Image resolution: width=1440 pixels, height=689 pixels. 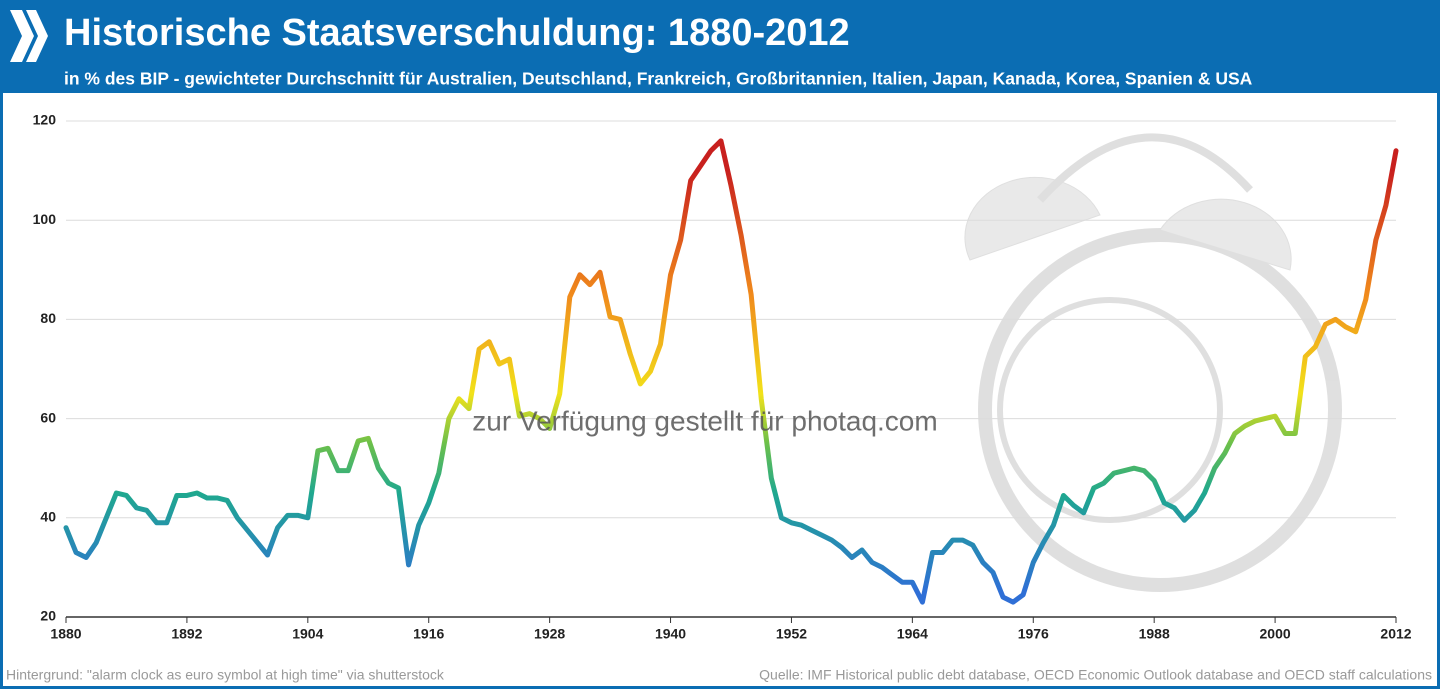 I want to click on x-tick-label: 1904, so click(x=307, y=634).